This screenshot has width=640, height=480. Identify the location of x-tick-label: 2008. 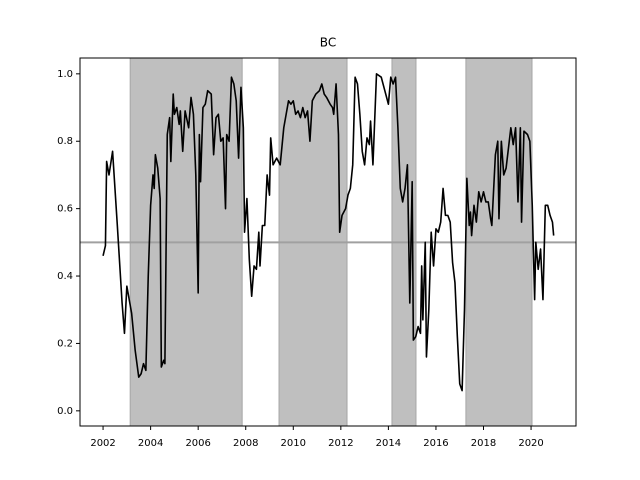
(245, 443).